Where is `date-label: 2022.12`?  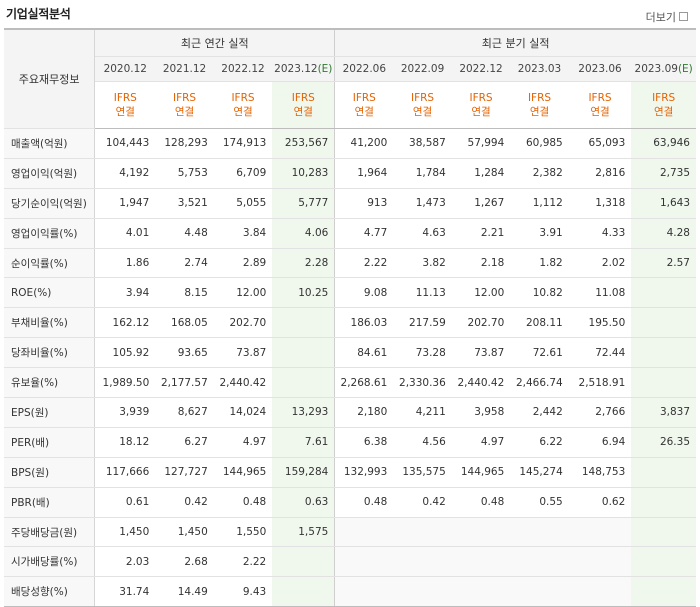 date-label: 2022.12 is located at coordinates (481, 69).